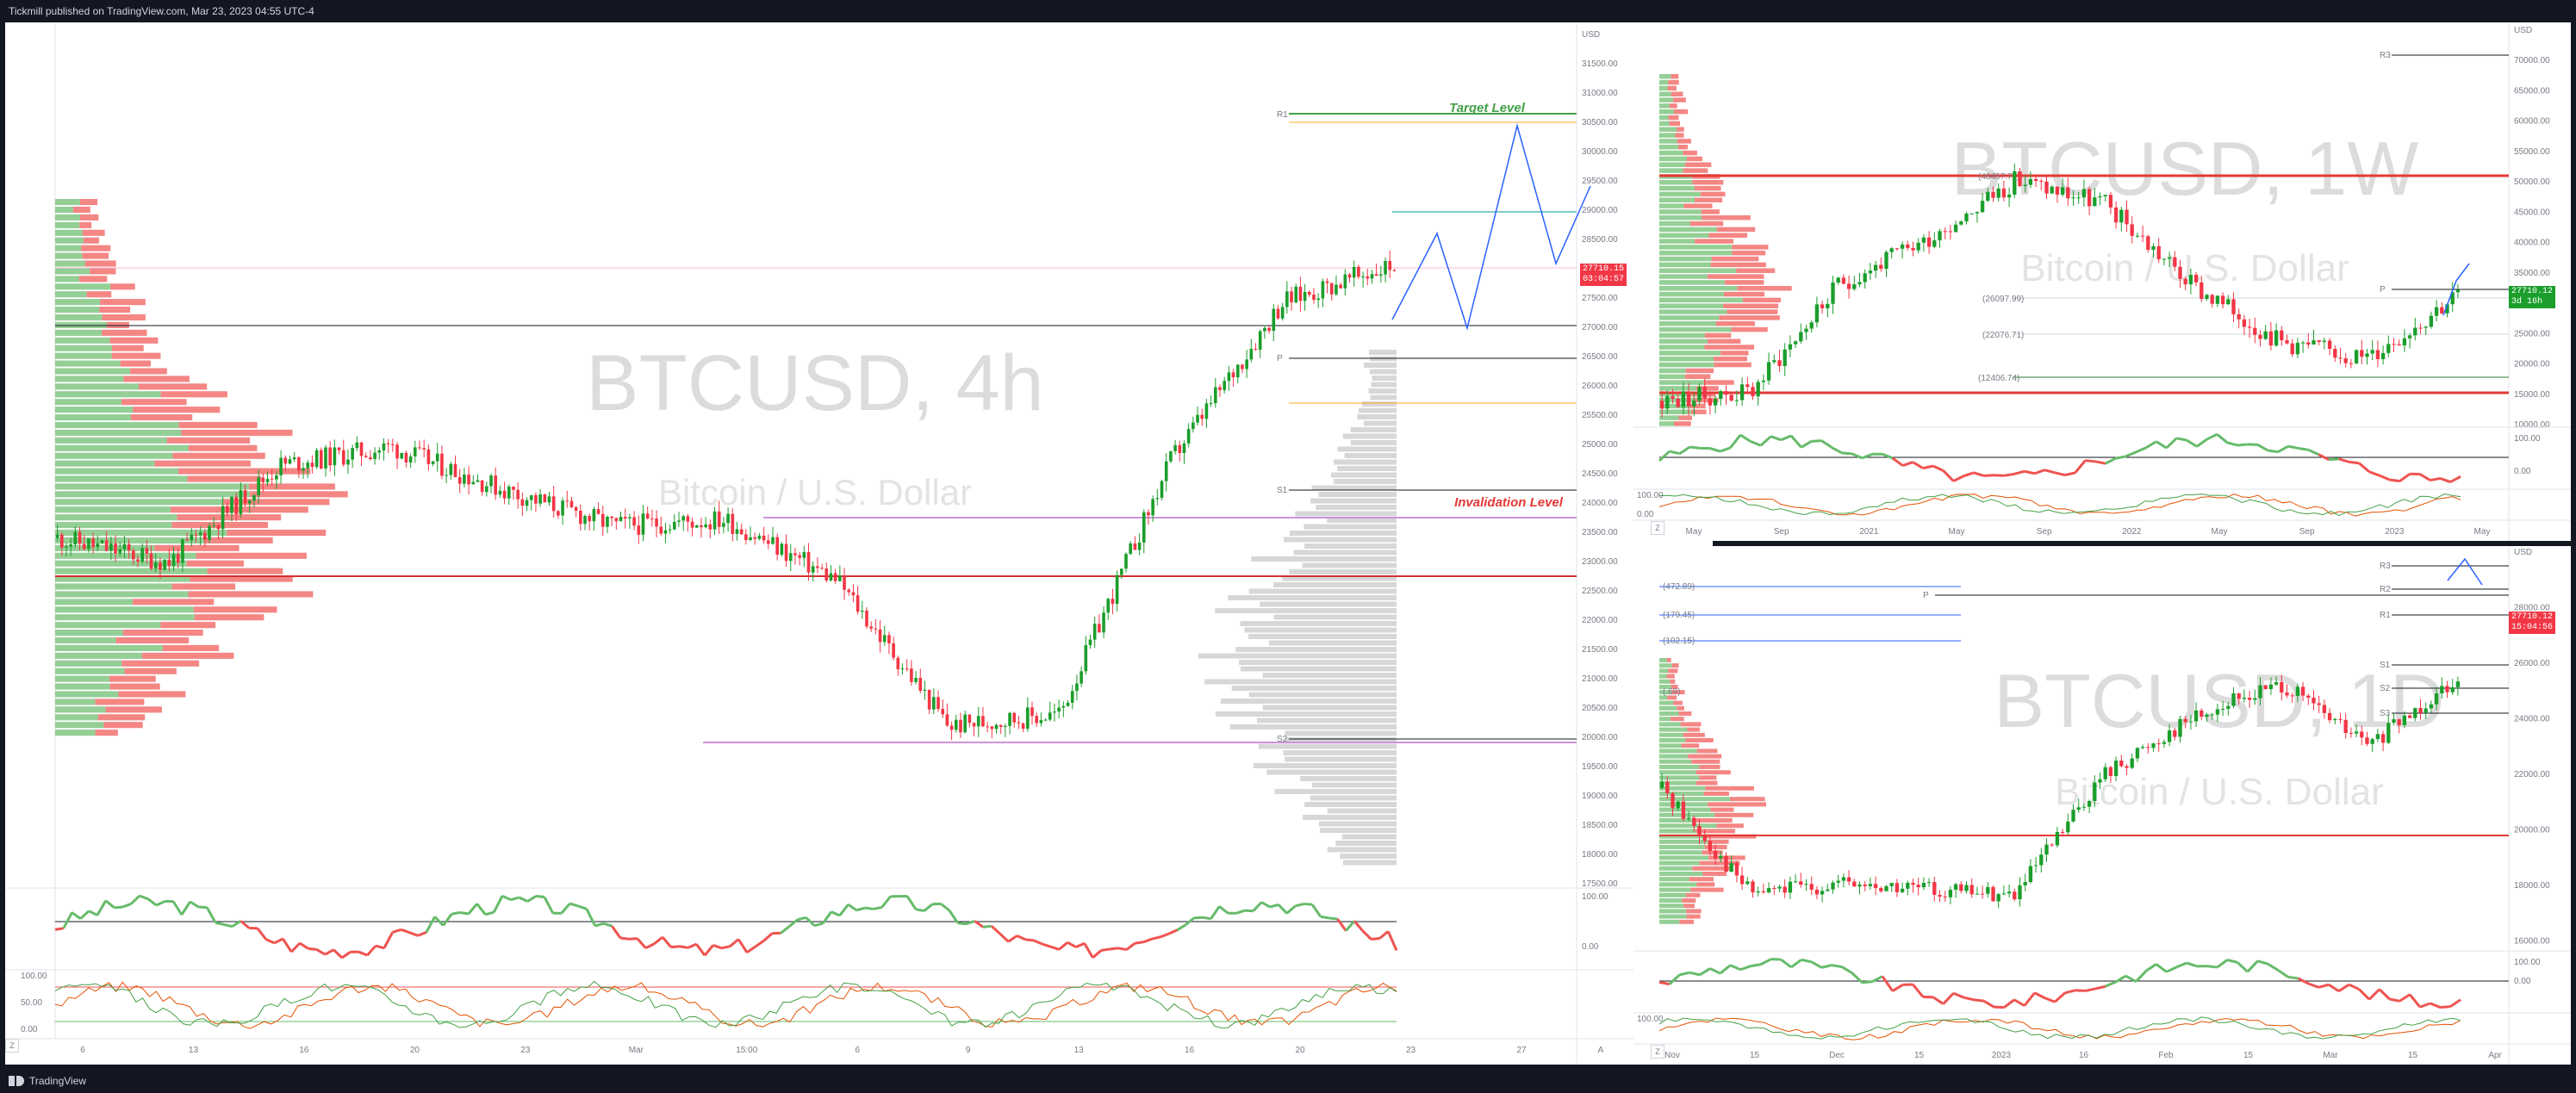  I want to click on auto-scale-button: Z, so click(12, 1046).